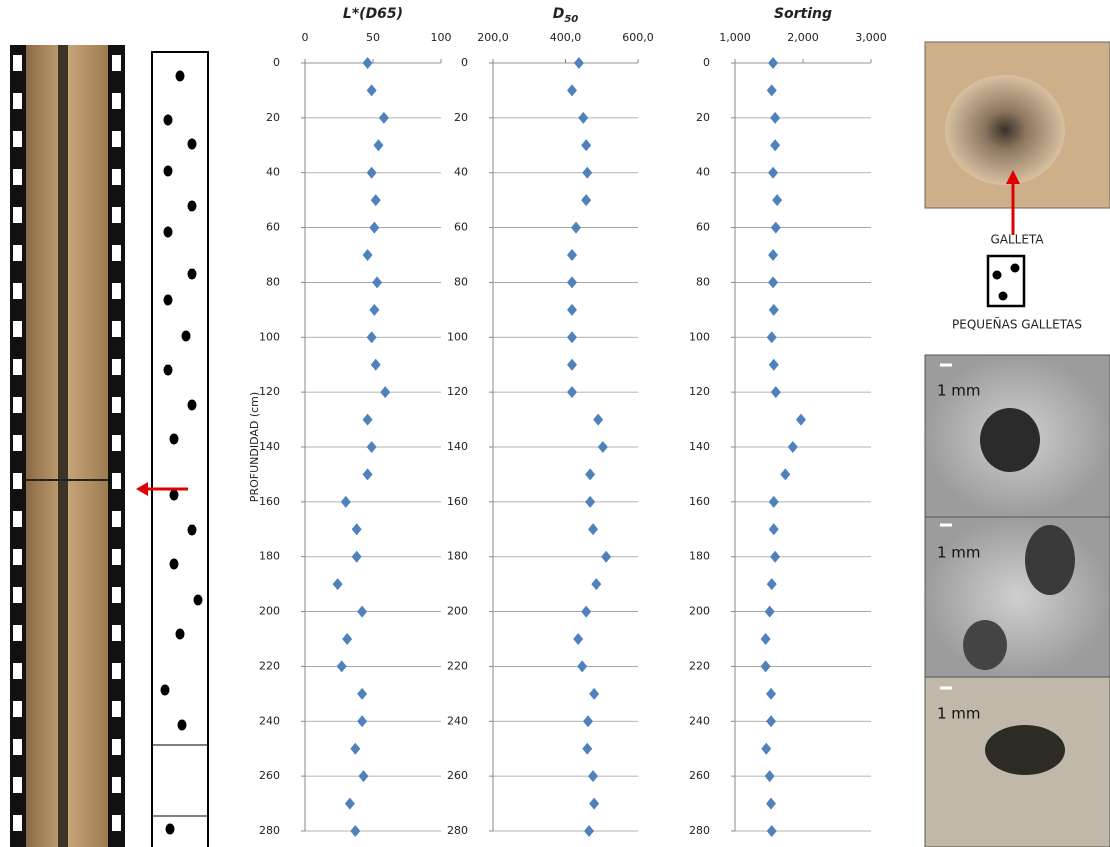 This screenshot has width=1110, height=847. I want to click on core-photo, so click(67, 446).